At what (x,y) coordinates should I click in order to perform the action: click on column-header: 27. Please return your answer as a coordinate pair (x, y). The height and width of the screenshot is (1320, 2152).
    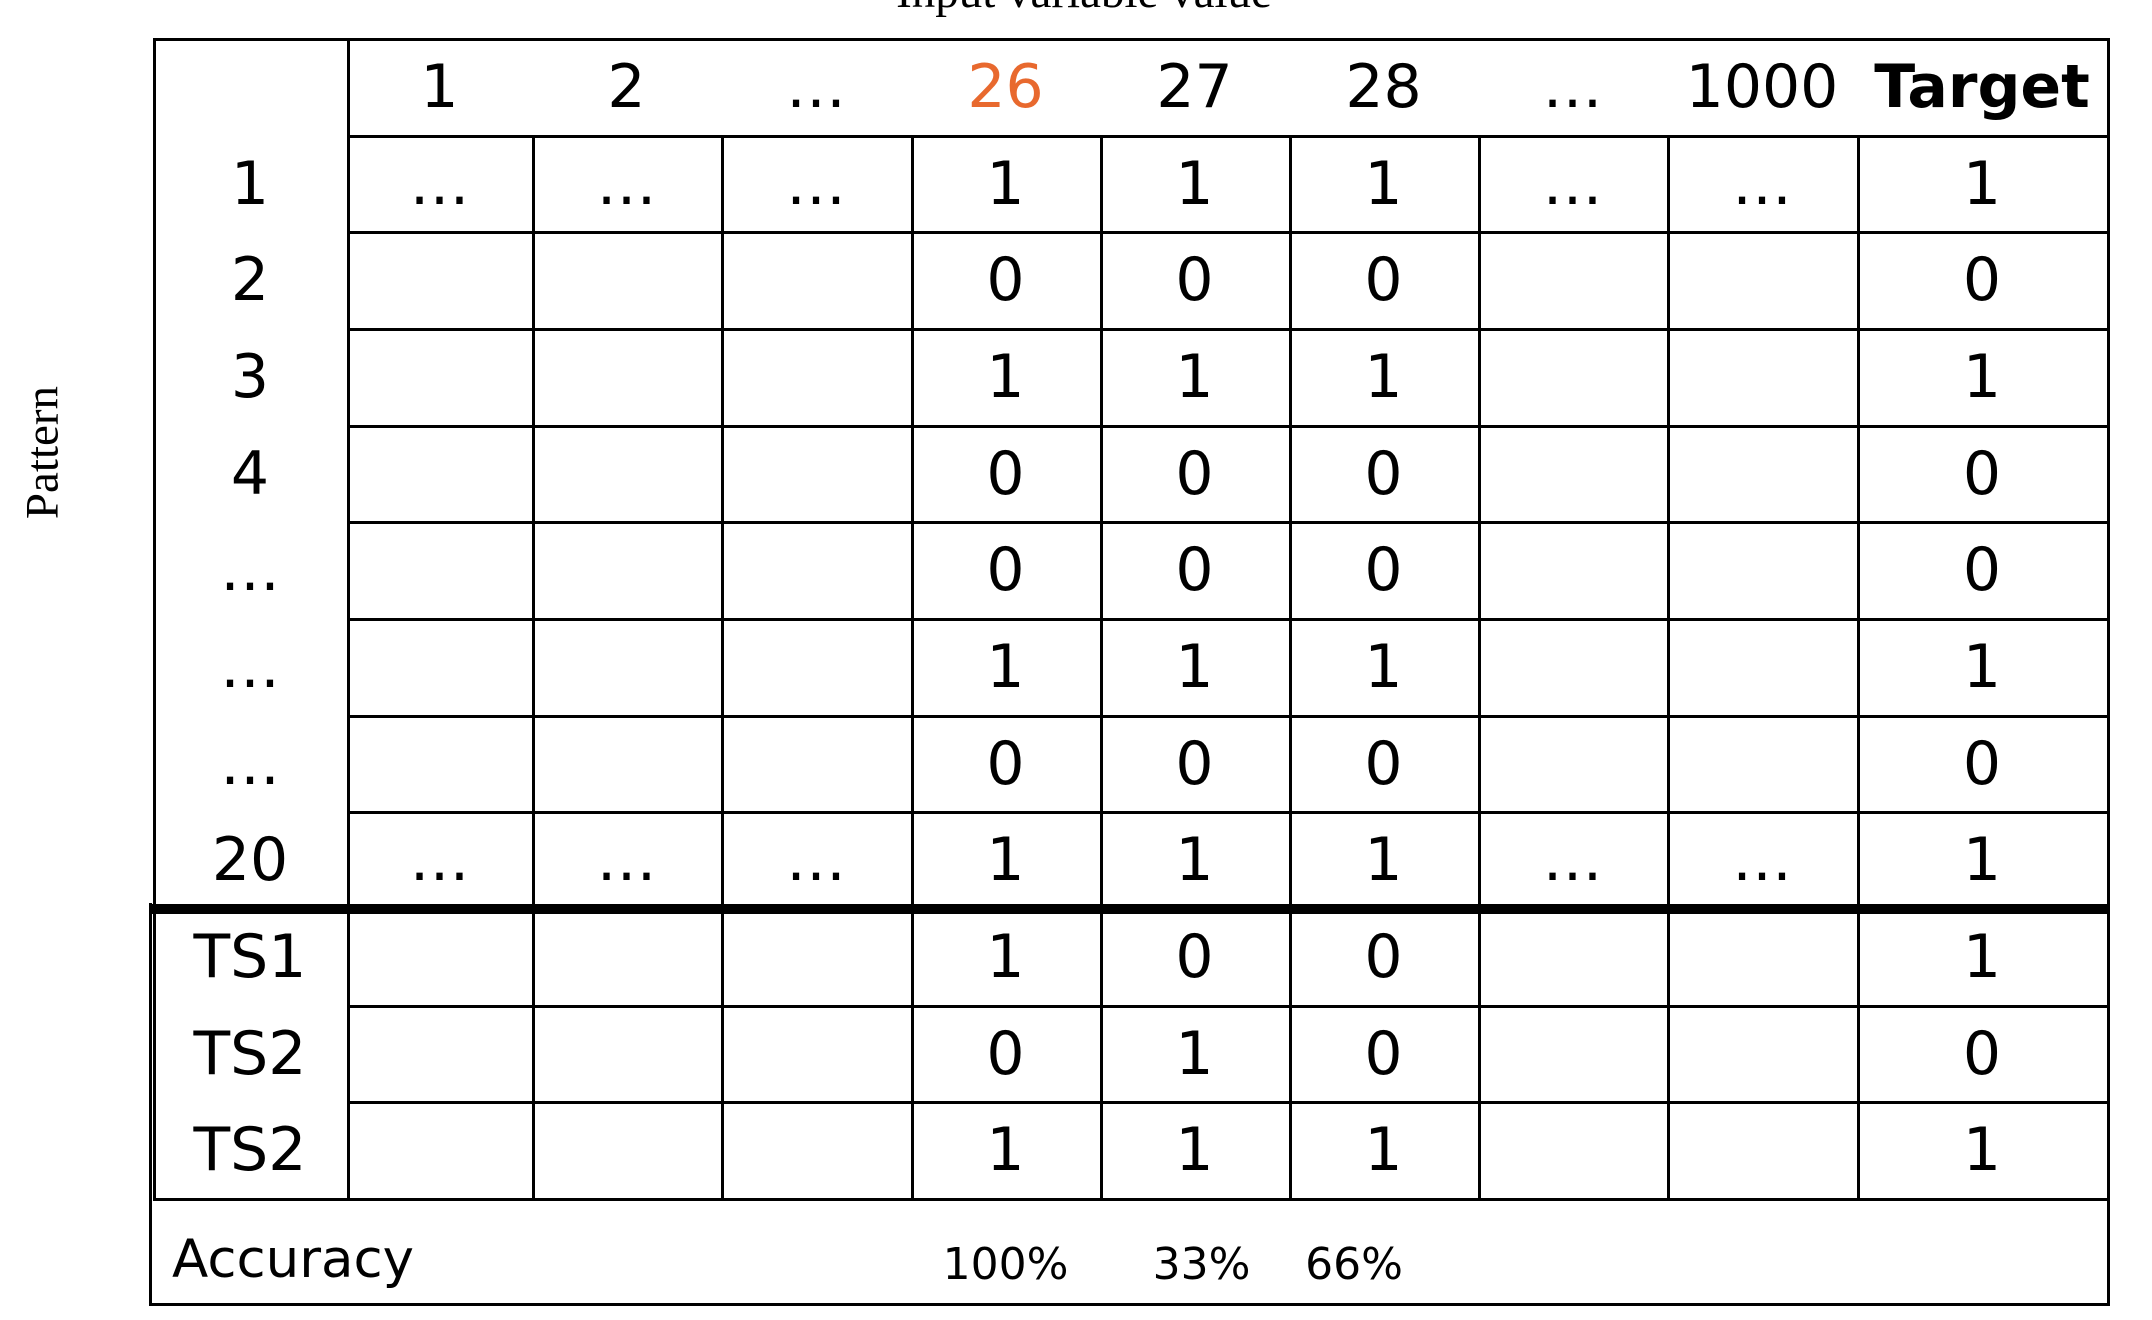
    Looking at the image, I should click on (1194, 86).